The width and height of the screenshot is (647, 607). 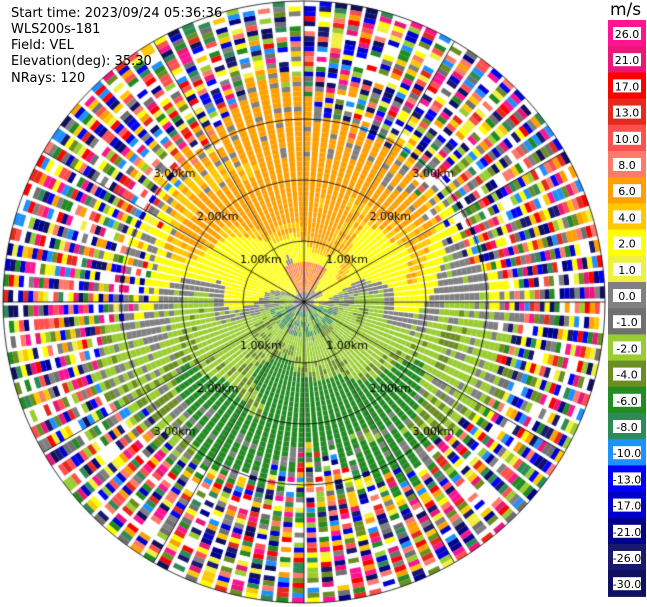 I want to click on colorbar-tick-label: 4.0, so click(x=627, y=217).